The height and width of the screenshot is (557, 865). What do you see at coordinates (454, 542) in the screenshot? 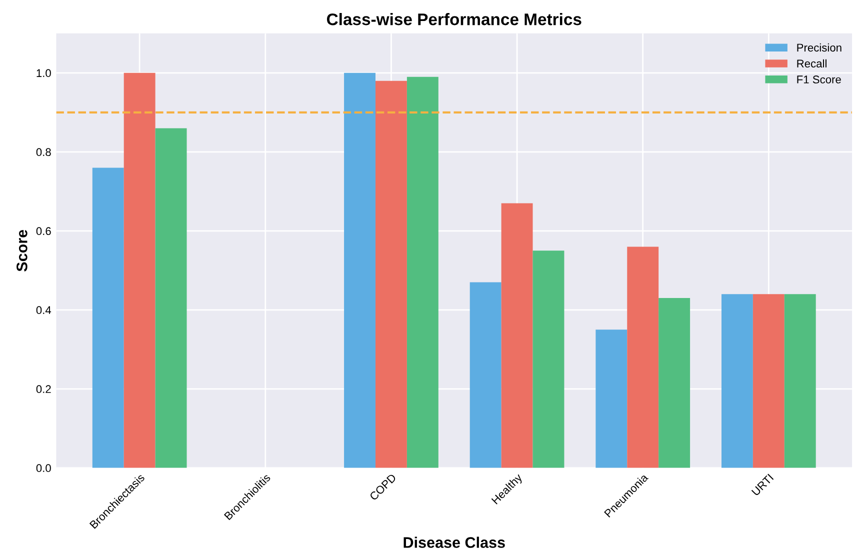
I see `x-axis-title: Disease Class` at bounding box center [454, 542].